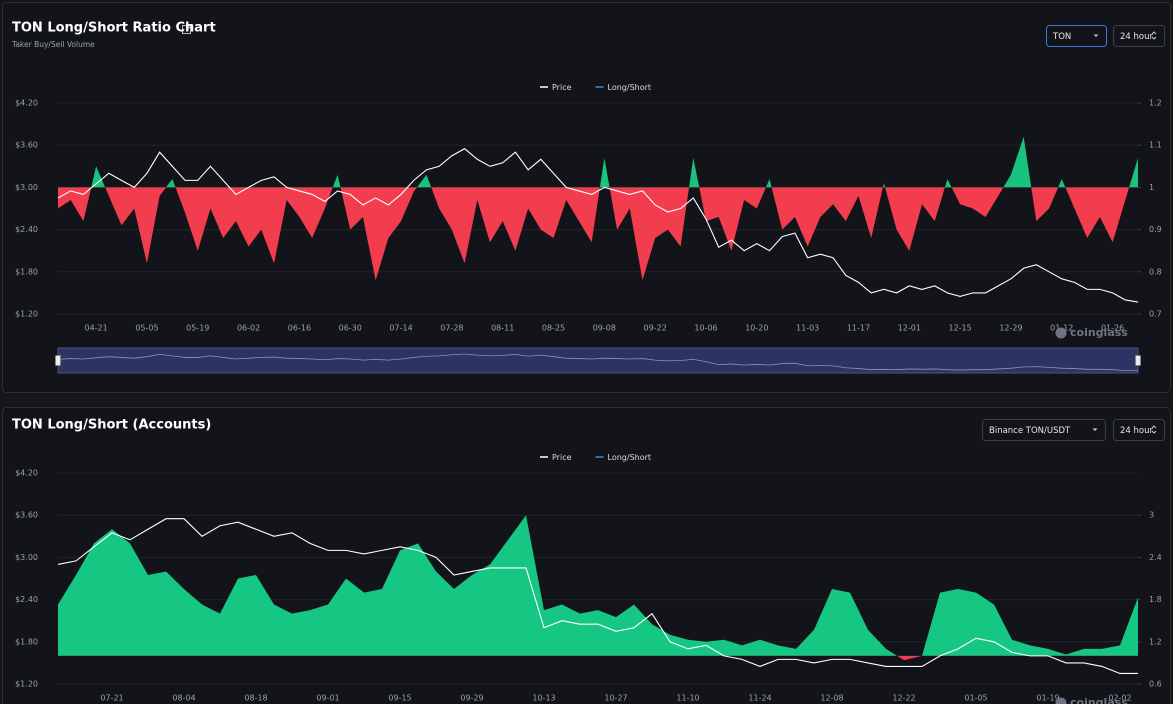 Image resolution: width=1173 pixels, height=704 pixels. Describe the element at coordinates (1155, 314) in the screenshot. I see `y2-tick-label: 0.7` at that location.